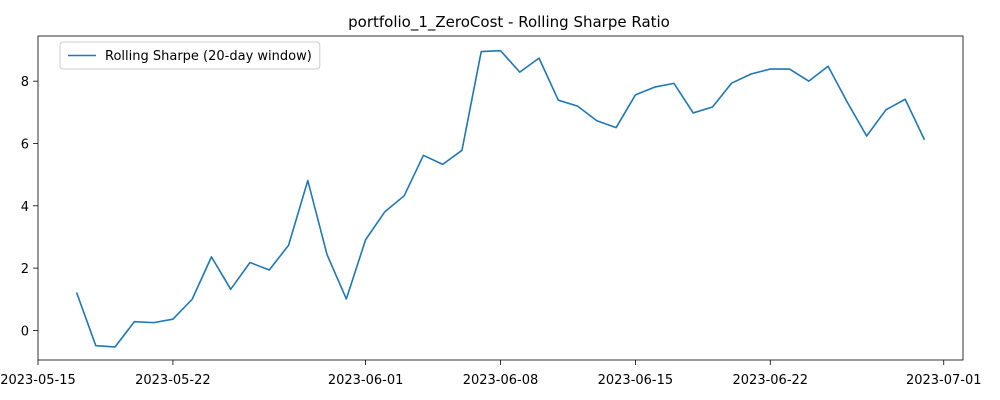 The image size is (1000, 400). I want to click on y-tick-label: 0, so click(25, 331).